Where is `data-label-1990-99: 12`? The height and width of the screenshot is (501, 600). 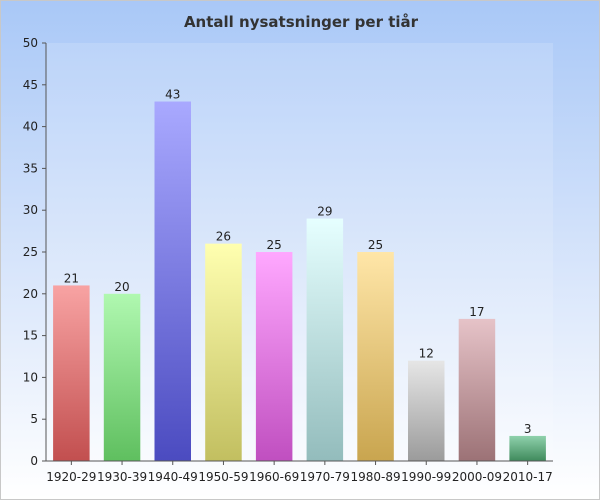
data-label-1990-99: 12 is located at coordinates (426, 354).